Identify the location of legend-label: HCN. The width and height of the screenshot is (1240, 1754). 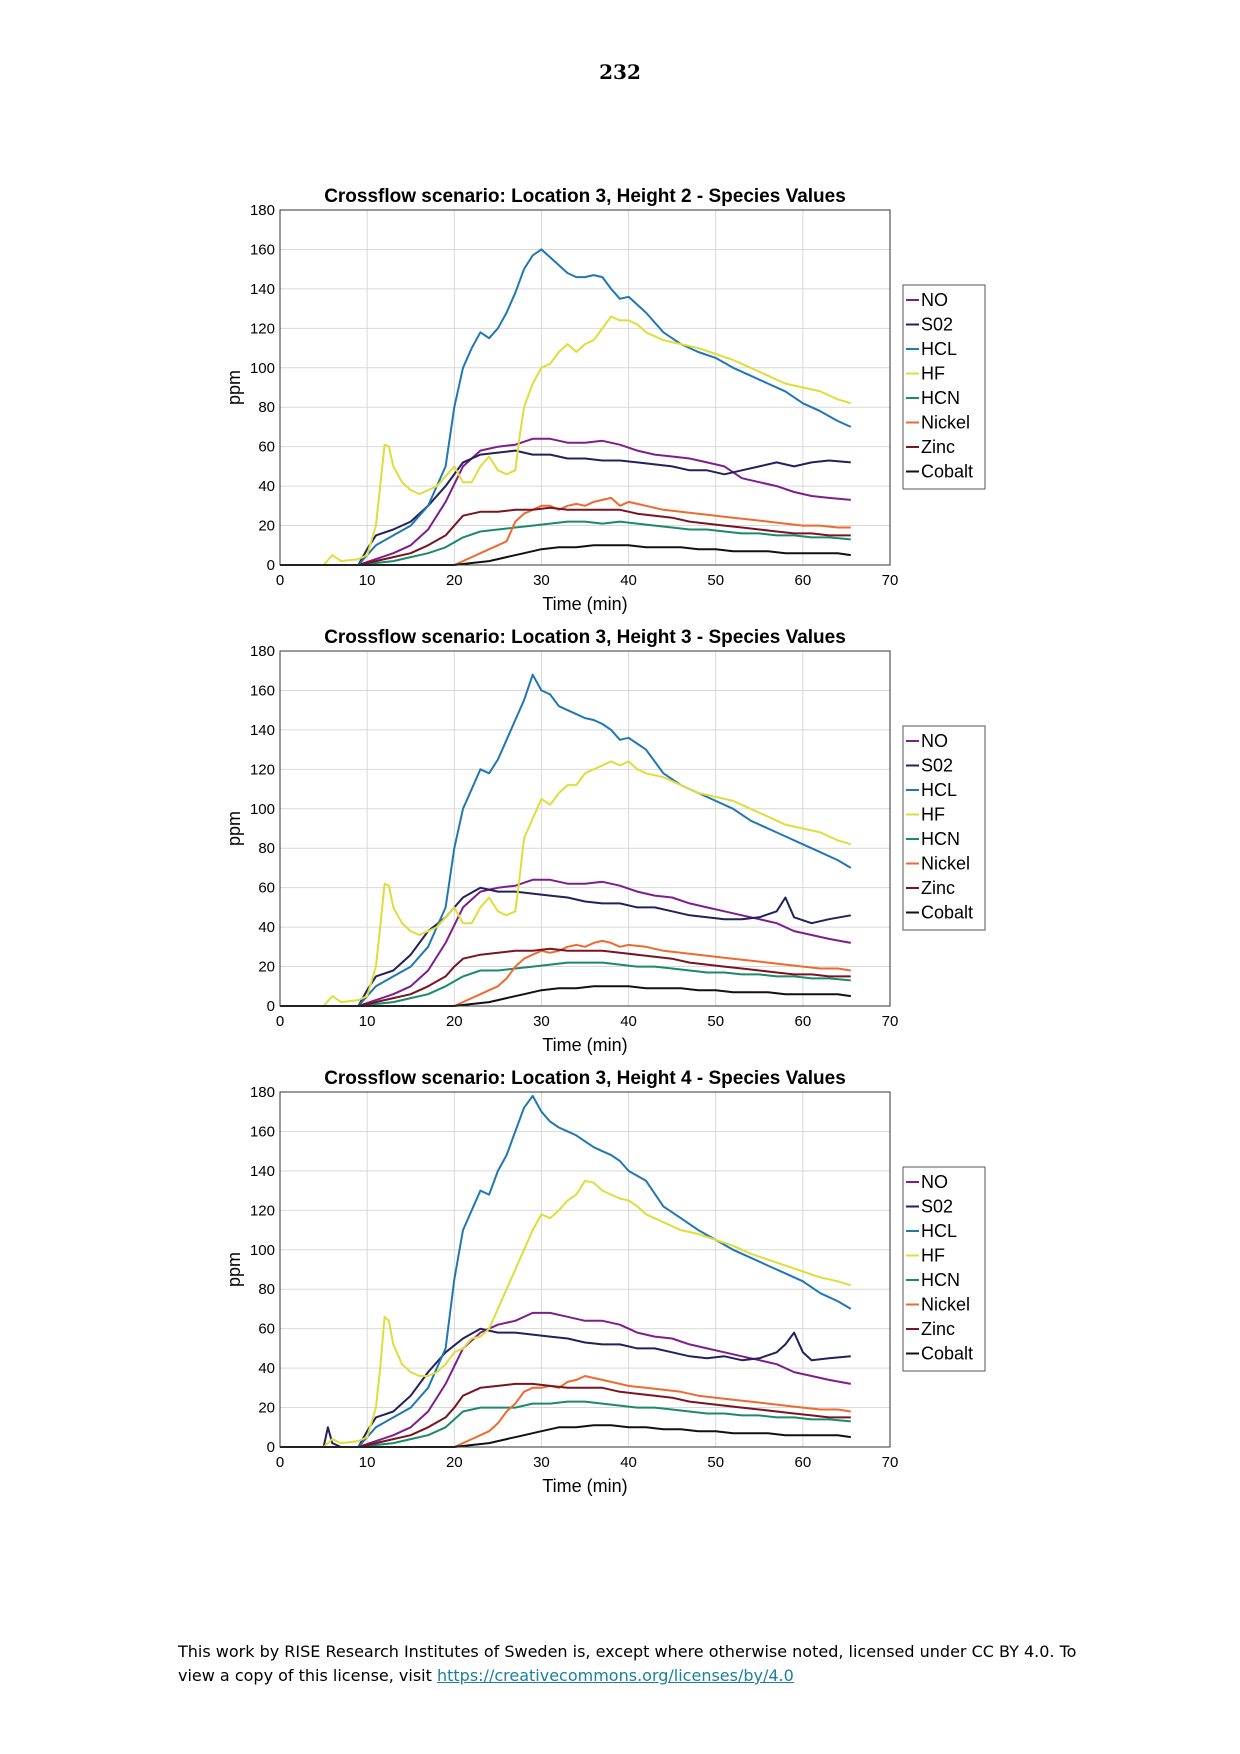
(940, 839).